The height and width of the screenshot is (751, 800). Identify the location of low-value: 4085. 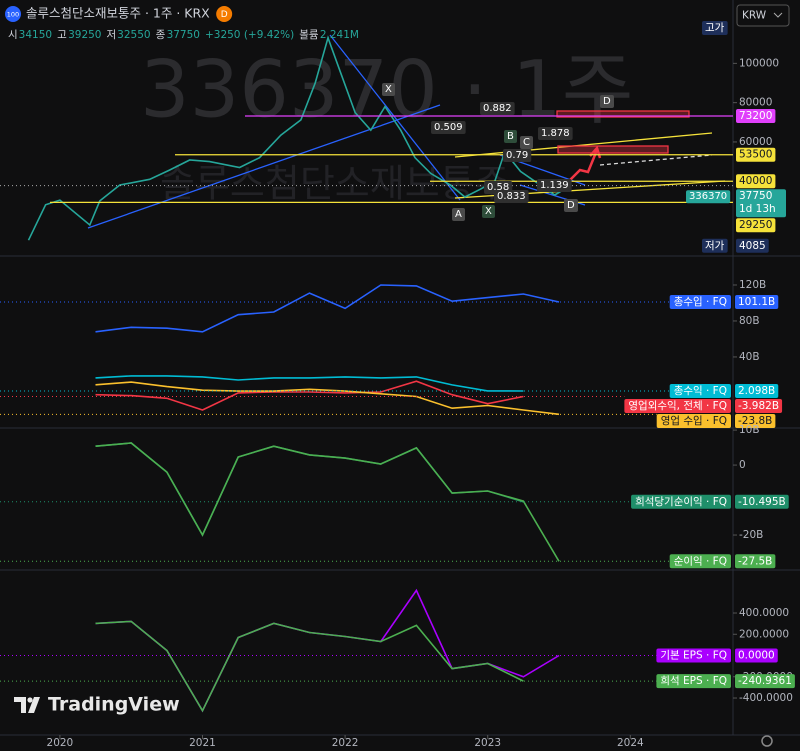
(752, 246).